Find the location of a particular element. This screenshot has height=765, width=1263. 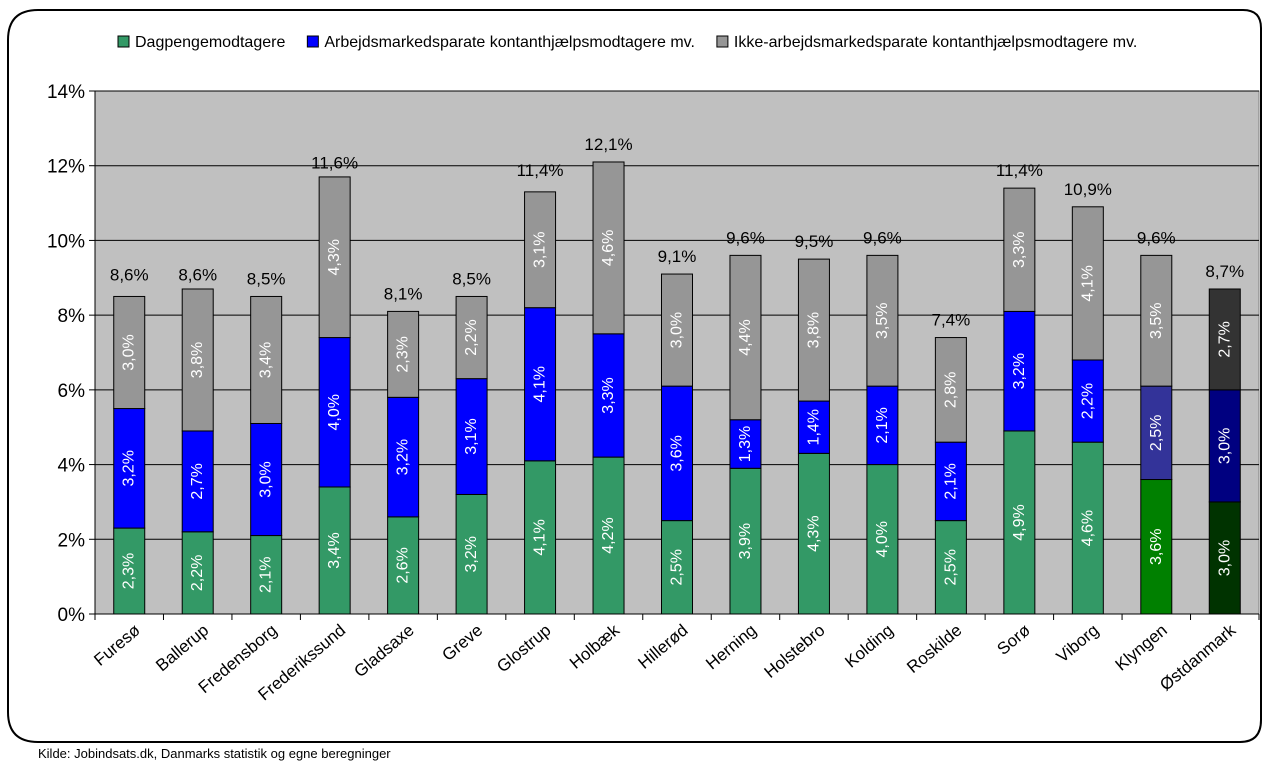

segment-value-label: 4,0% is located at coordinates (334, 412).